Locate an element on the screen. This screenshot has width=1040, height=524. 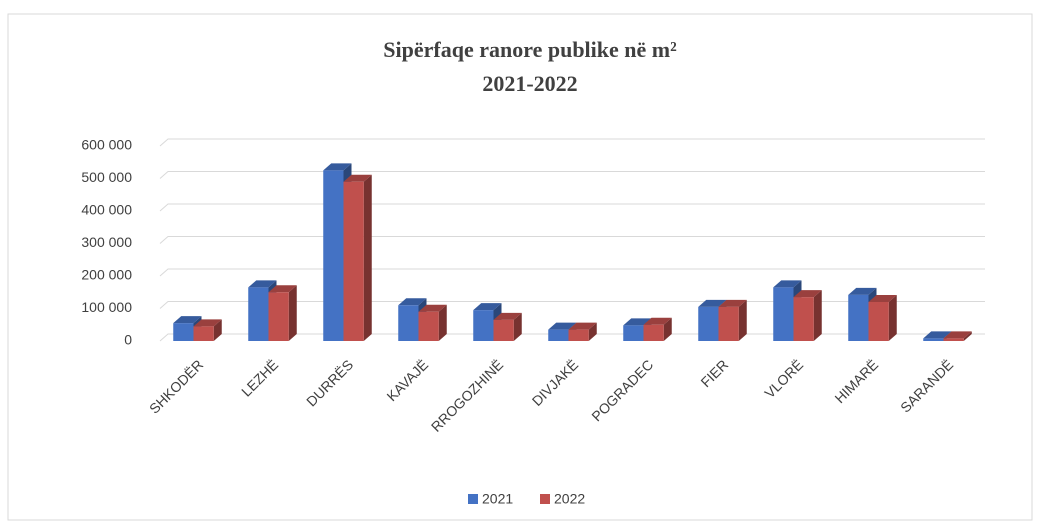
y-tick-label: 300 000 is located at coordinates (106, 242).